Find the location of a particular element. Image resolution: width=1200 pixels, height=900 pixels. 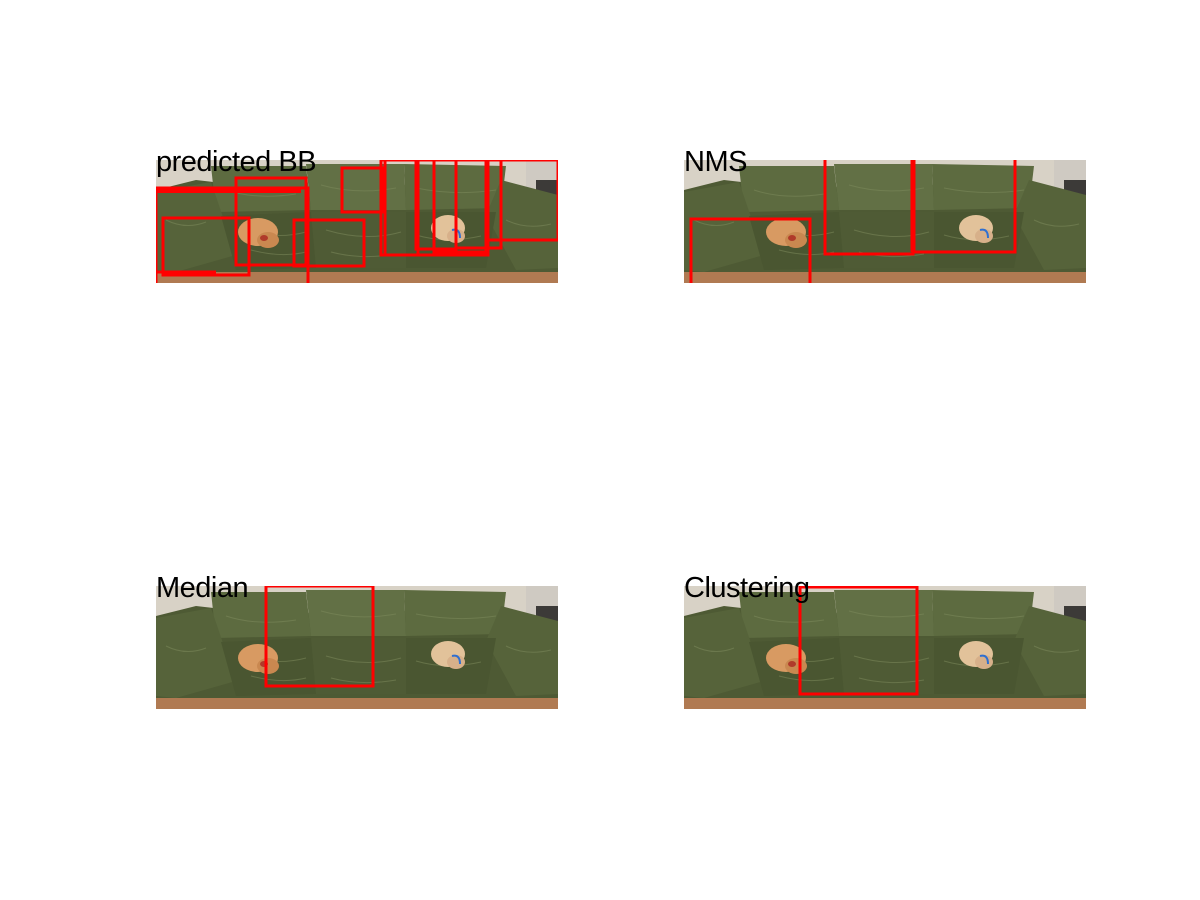

panel-title: NMS is located at coordinates (715, 162).